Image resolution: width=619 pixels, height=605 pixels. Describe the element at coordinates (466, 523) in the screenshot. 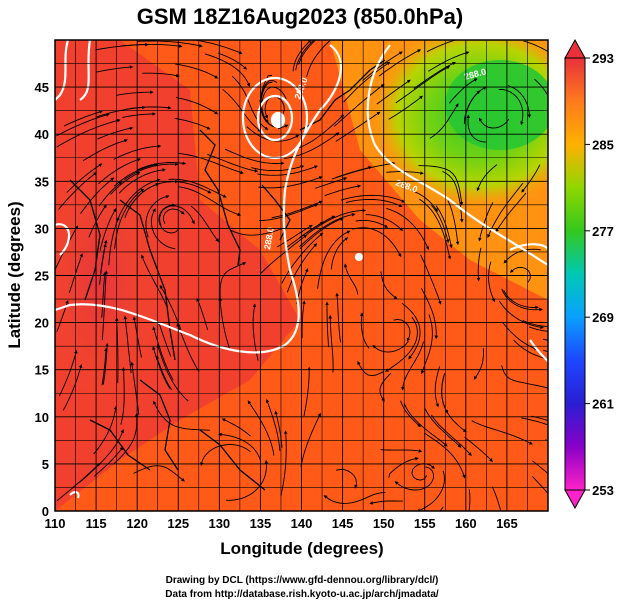

I see `x-tick-label: 160` at that location.